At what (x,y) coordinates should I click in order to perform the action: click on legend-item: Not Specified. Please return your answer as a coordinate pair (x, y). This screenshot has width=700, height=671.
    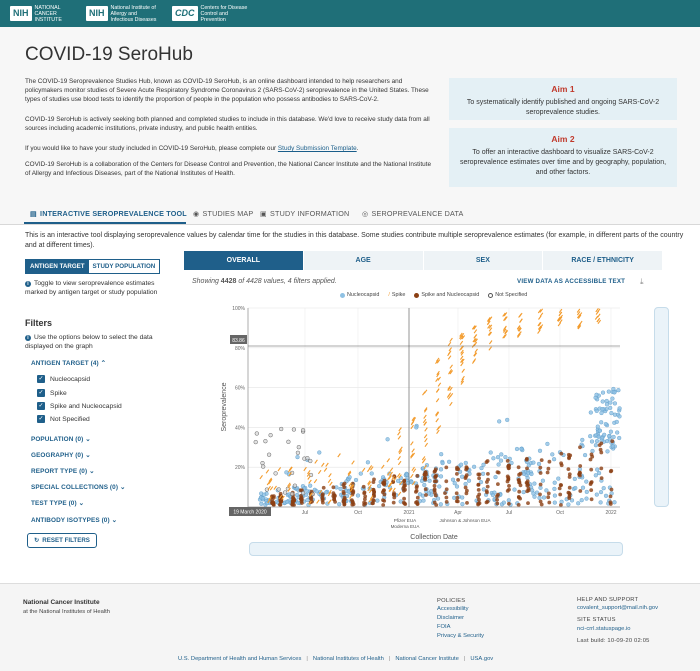
    Looking at the image, I should click on (507, 295).